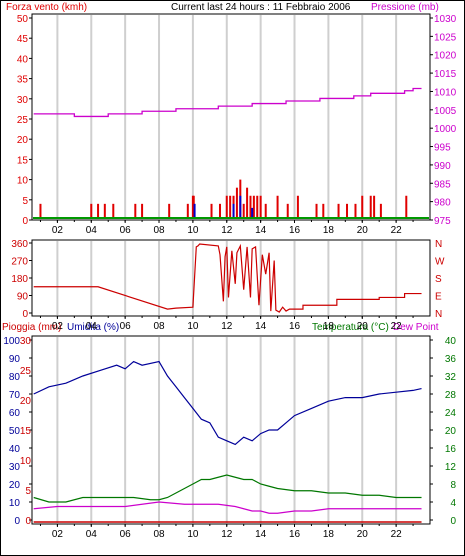 The width and height of the screenshot is (465, 556). Describe the element at coordinates (445, 56) in the screenshot. I see `pressure-axis-label: 1020` at that location.